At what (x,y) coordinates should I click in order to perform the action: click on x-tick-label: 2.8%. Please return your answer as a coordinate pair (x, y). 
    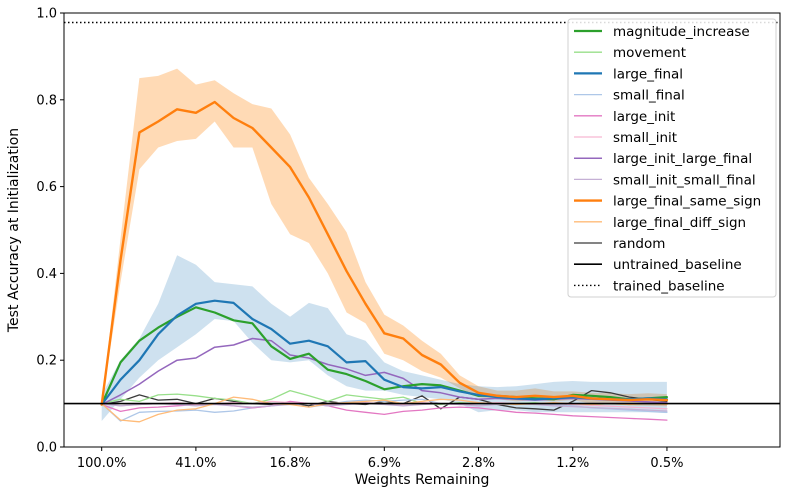
    Looking at the image, I should click on (478, 463).